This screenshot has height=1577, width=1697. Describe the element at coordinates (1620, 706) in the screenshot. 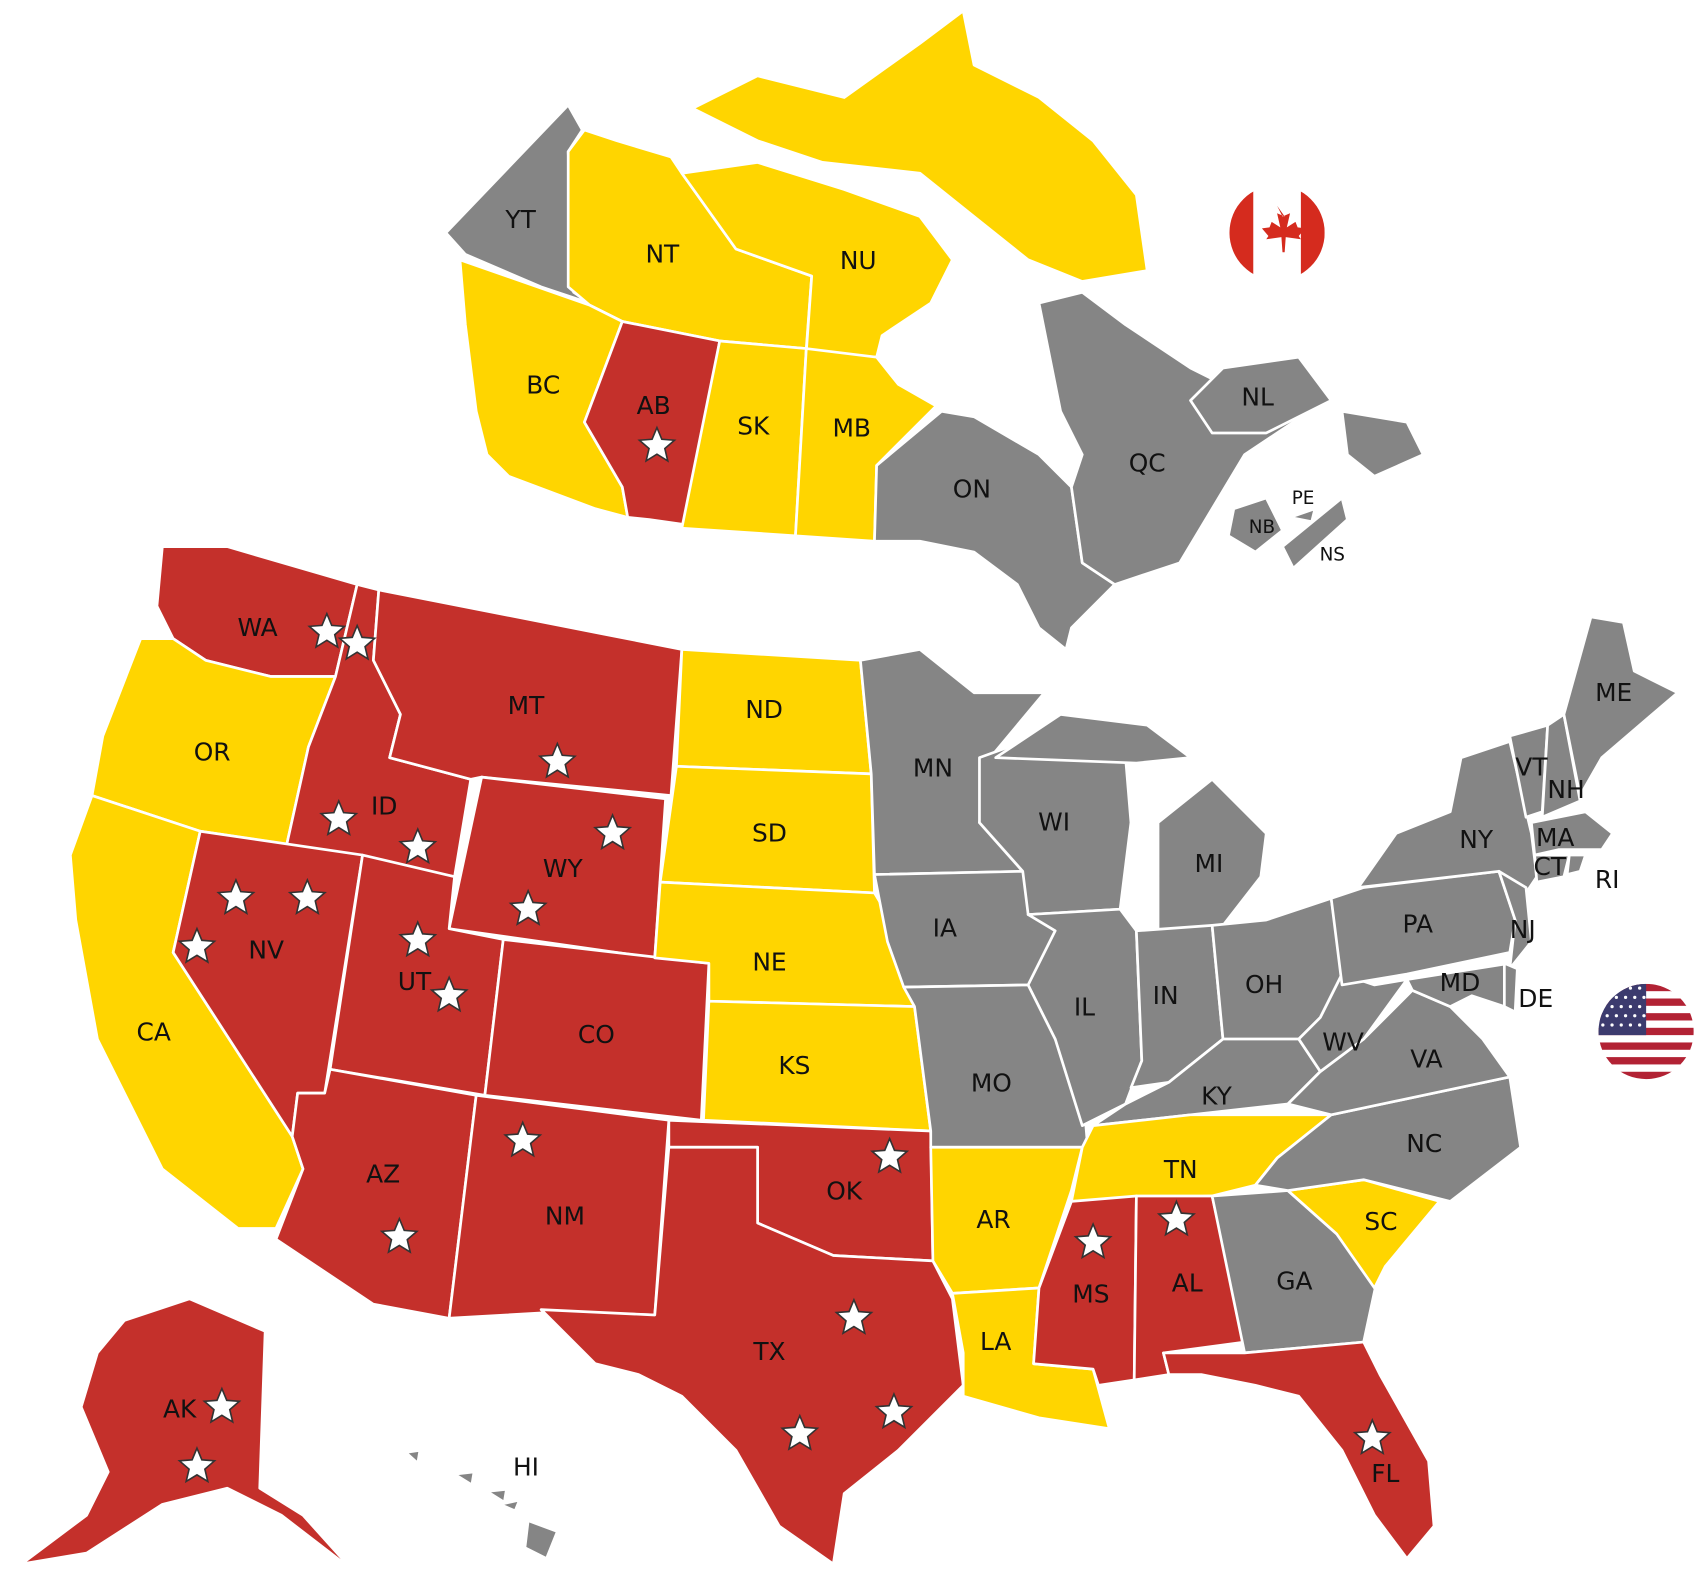

I see `region-me` at that location.